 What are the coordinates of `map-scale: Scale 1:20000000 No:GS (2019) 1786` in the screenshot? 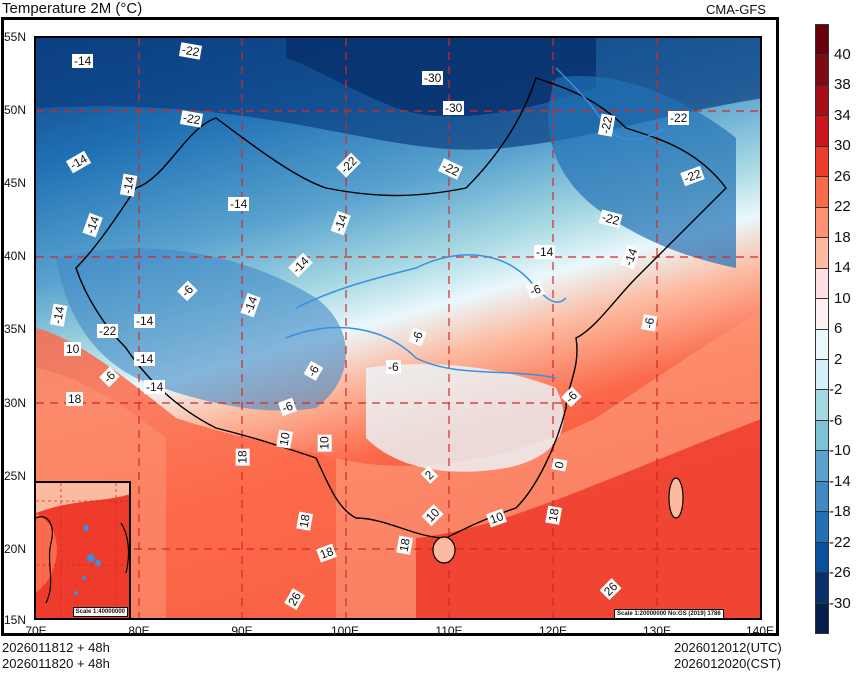 It's located at (669, 614).